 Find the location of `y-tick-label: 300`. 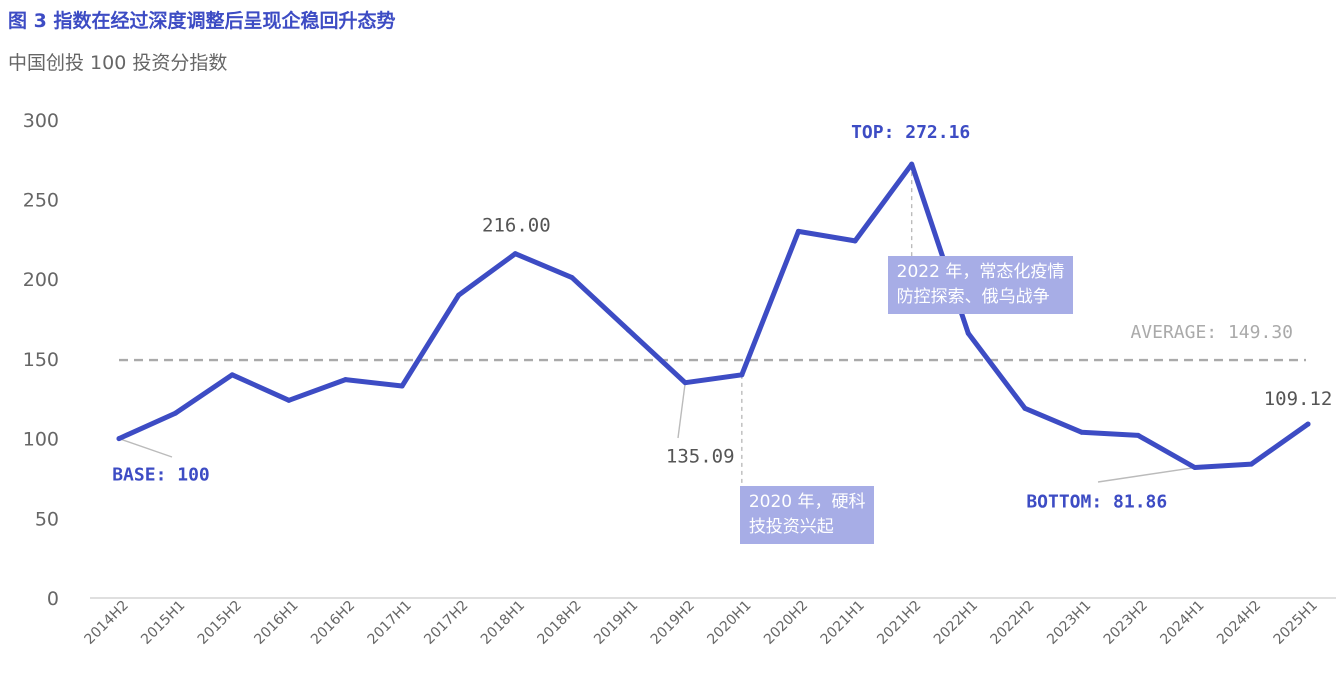

y-tick-label: 300 is located at coordinates (41, 121).